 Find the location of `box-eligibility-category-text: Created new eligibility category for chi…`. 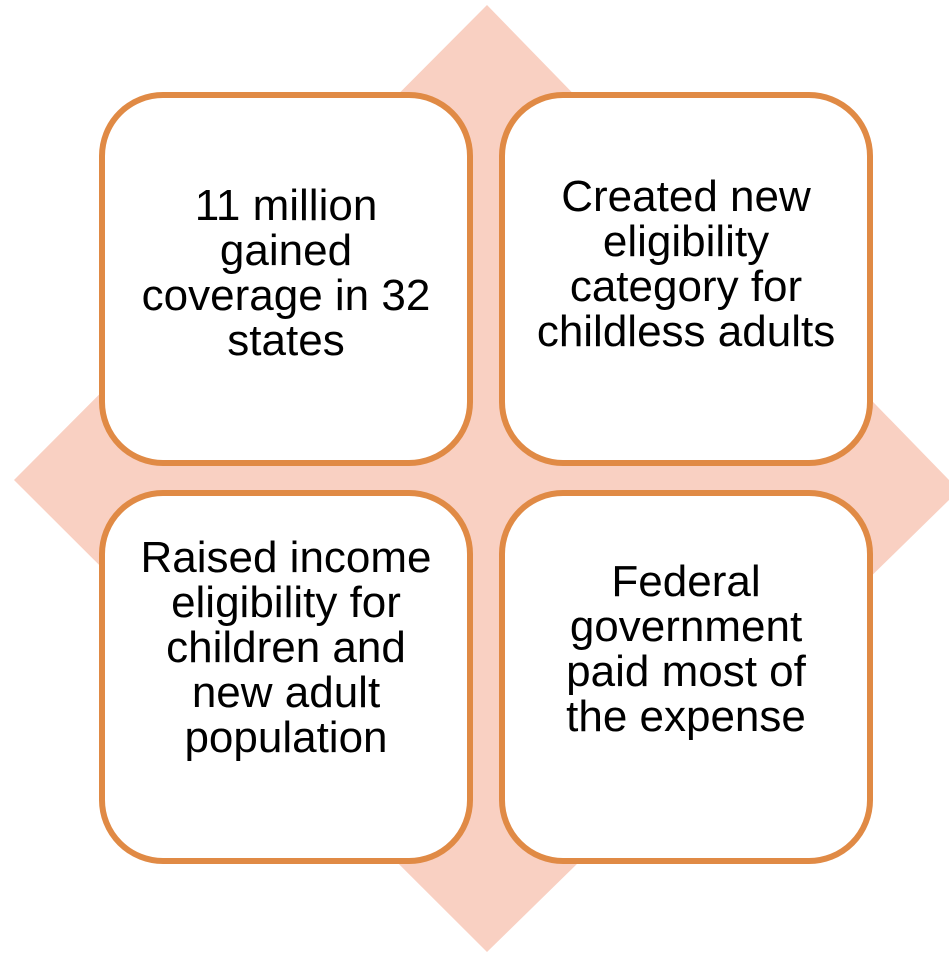

box-eligibility-category-text: Created new eligibility category for chi… is located at coordinates (686, 264).